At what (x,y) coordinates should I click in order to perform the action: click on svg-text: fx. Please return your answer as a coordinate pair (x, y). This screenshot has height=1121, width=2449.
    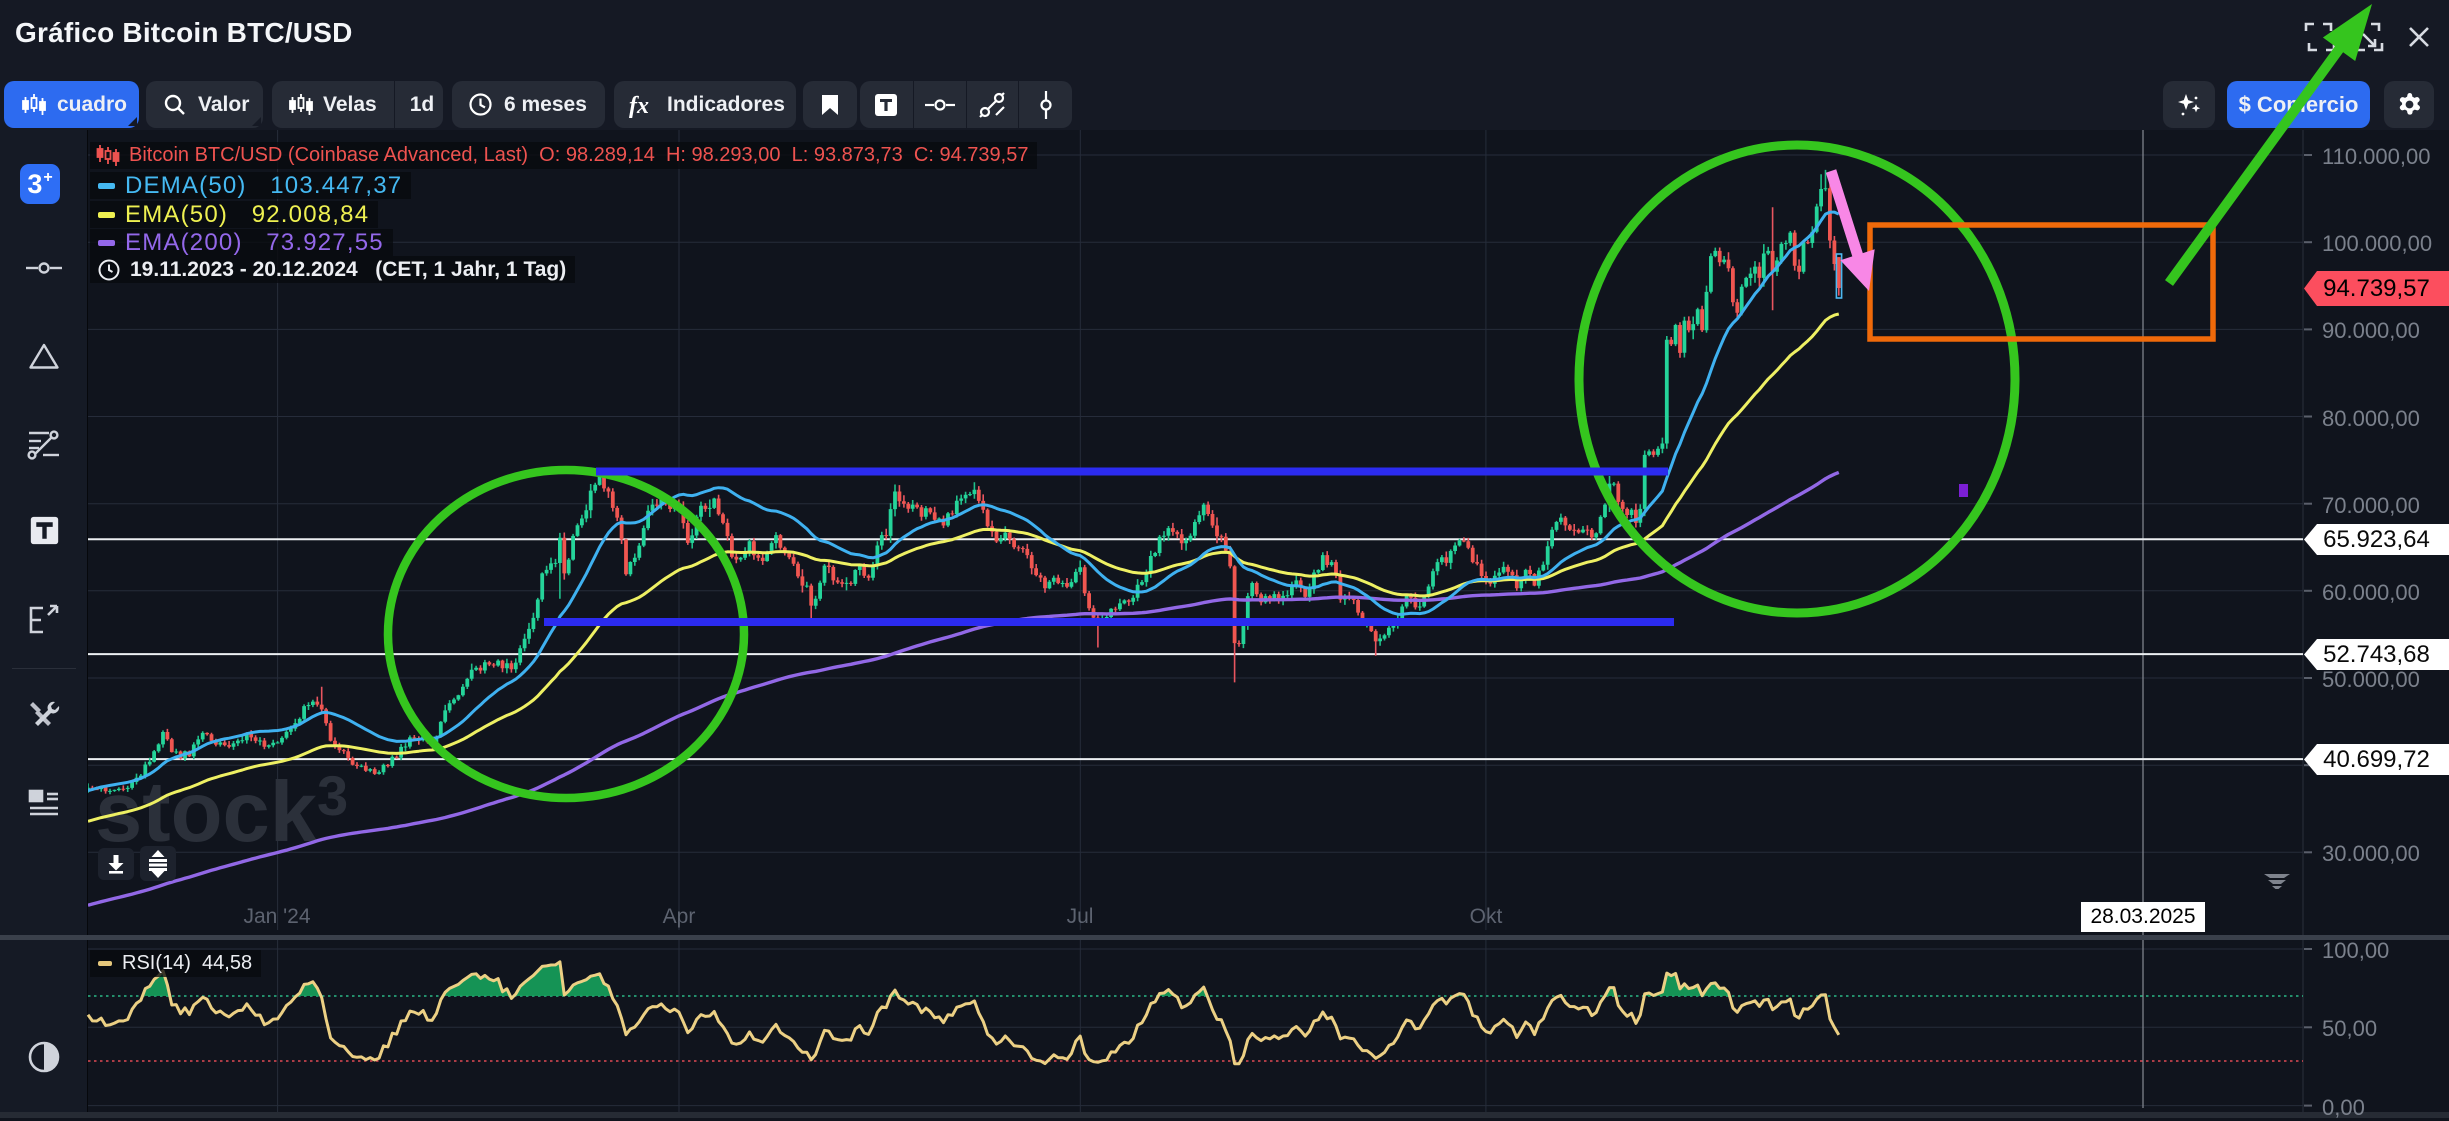
    Looking at the image, I should click on (639, 105).